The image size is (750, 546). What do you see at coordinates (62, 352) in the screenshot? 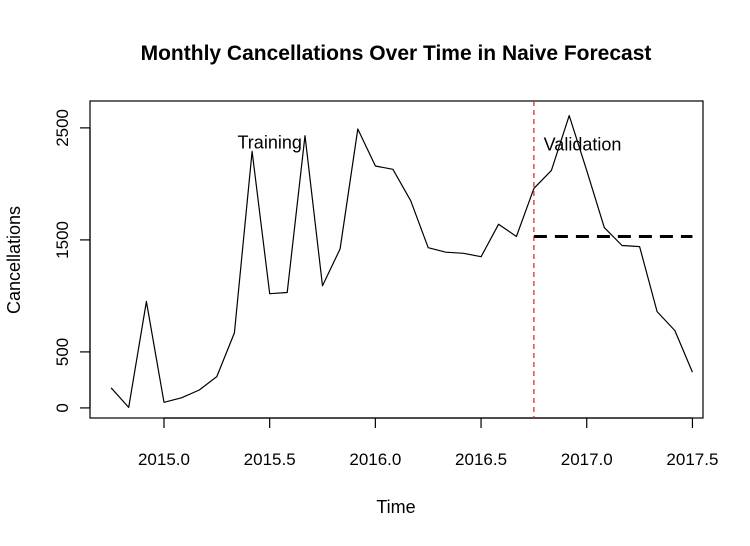
I see `y-tick-label: 500` at bounding box center [62, 352].